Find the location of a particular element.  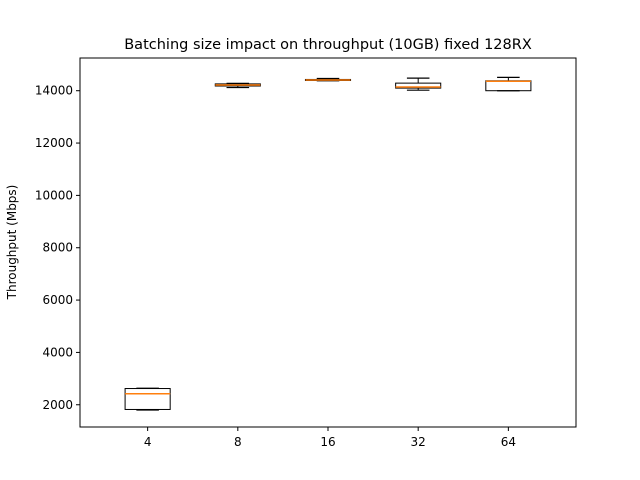

x-tick-label: 64 is located at coordinates (508, 442).